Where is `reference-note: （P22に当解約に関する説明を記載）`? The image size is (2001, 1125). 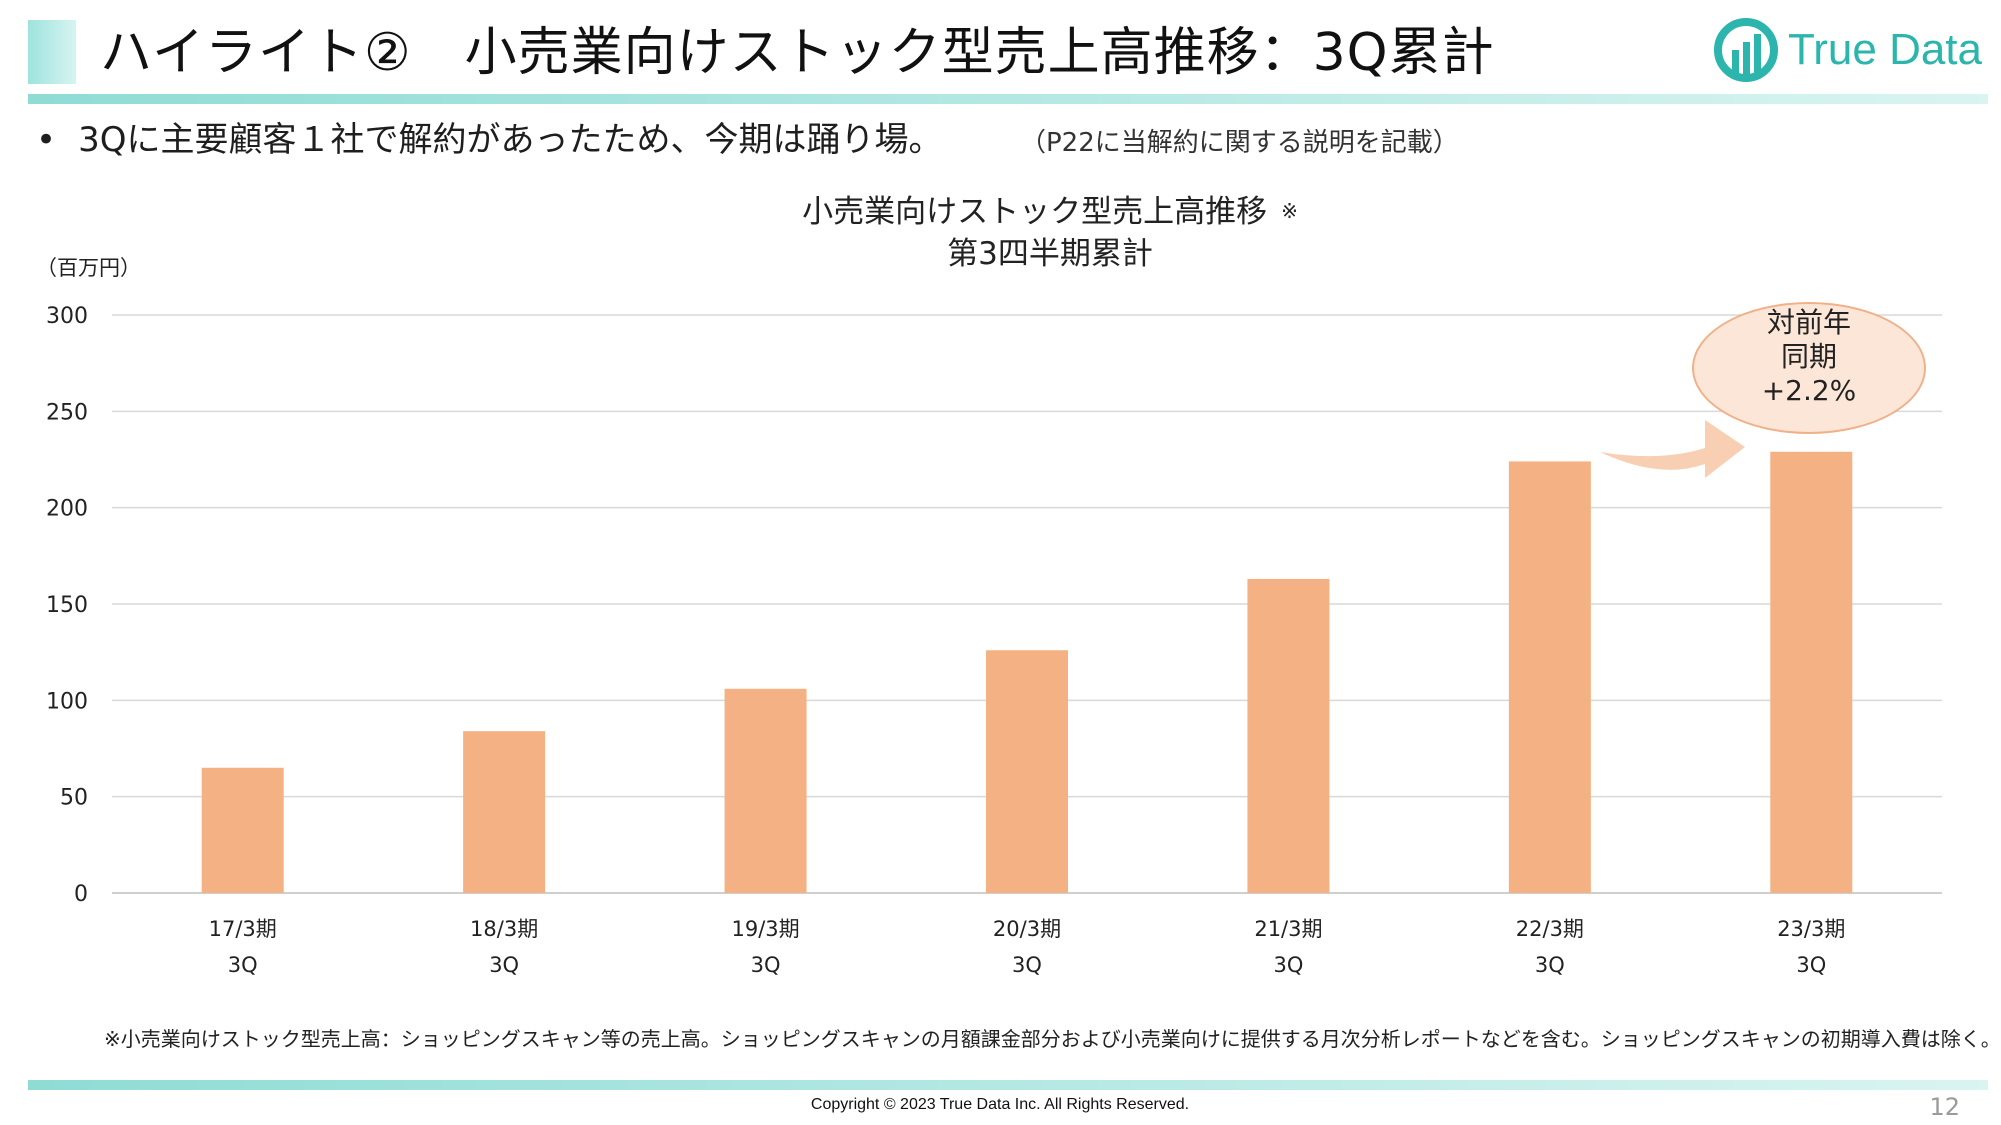 reference-note: （P22に当解約に関する説明を記載） is located at coordinates (1239, 143).